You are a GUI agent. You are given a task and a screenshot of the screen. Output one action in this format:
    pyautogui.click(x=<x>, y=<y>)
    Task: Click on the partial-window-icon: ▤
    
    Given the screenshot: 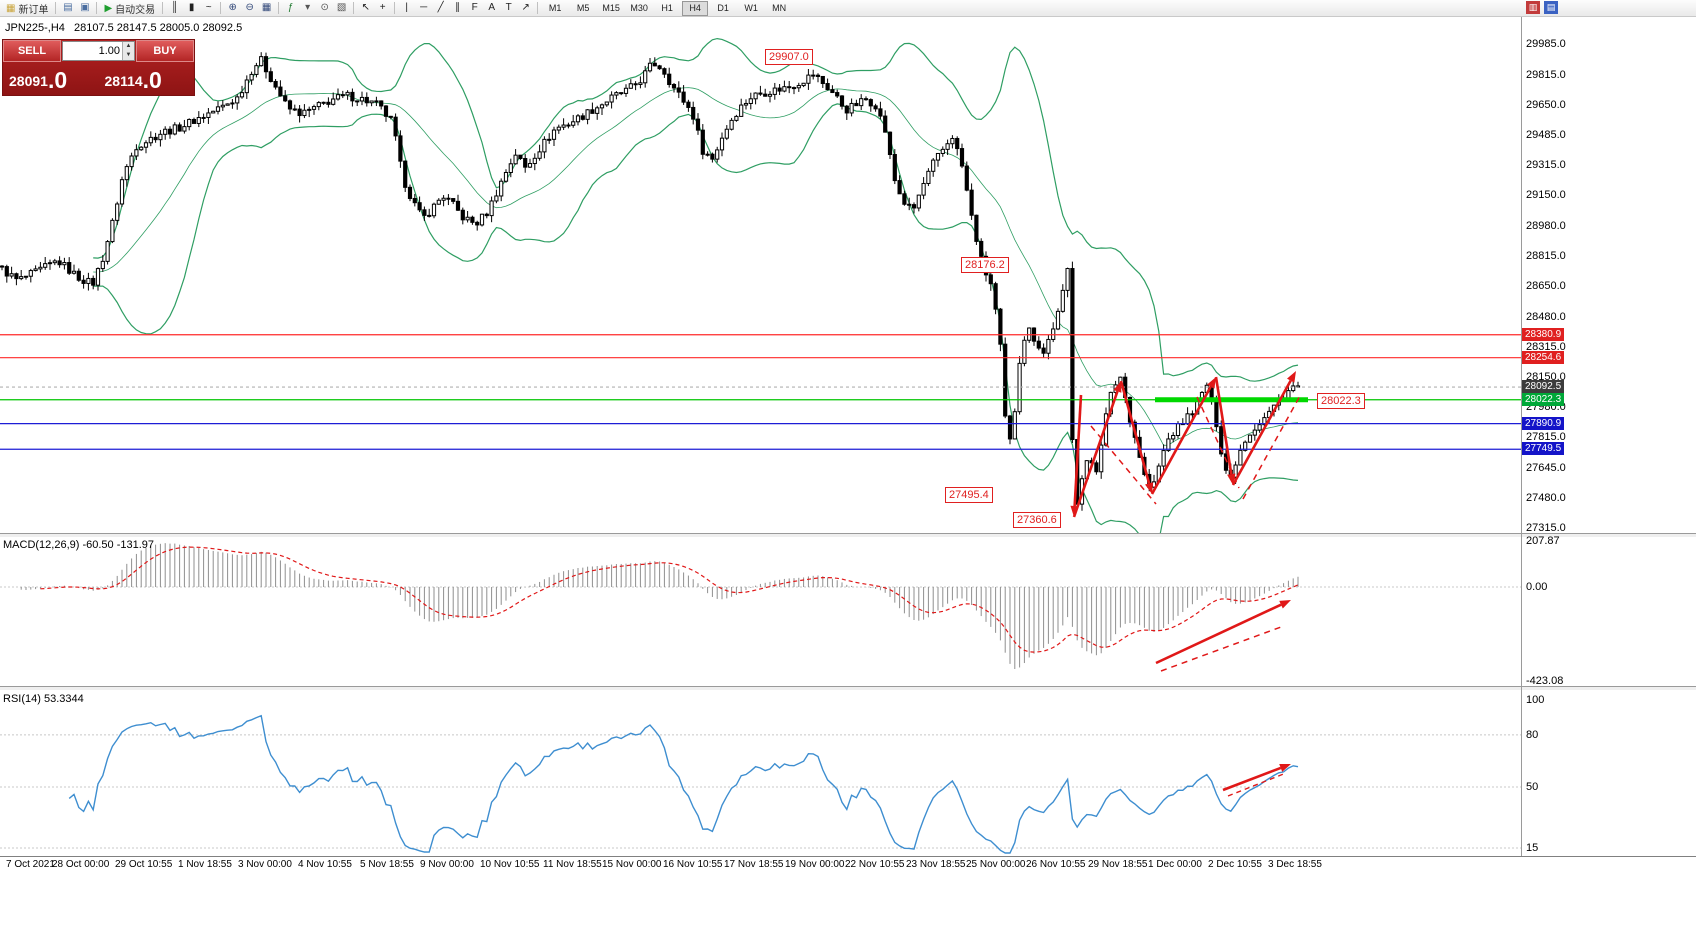 What is the action you would take?
    pyautogui.click(x=1551, y=7)
    